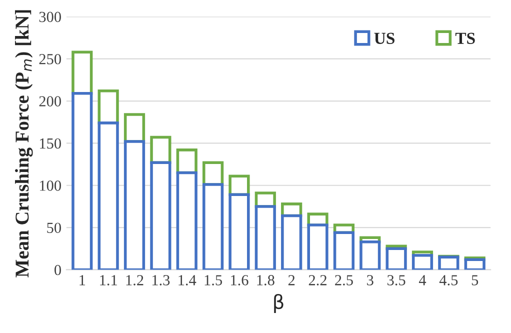 This screenshot has height=333, width=511. I want to click on x-tick-label: 5, so click(475, 280).